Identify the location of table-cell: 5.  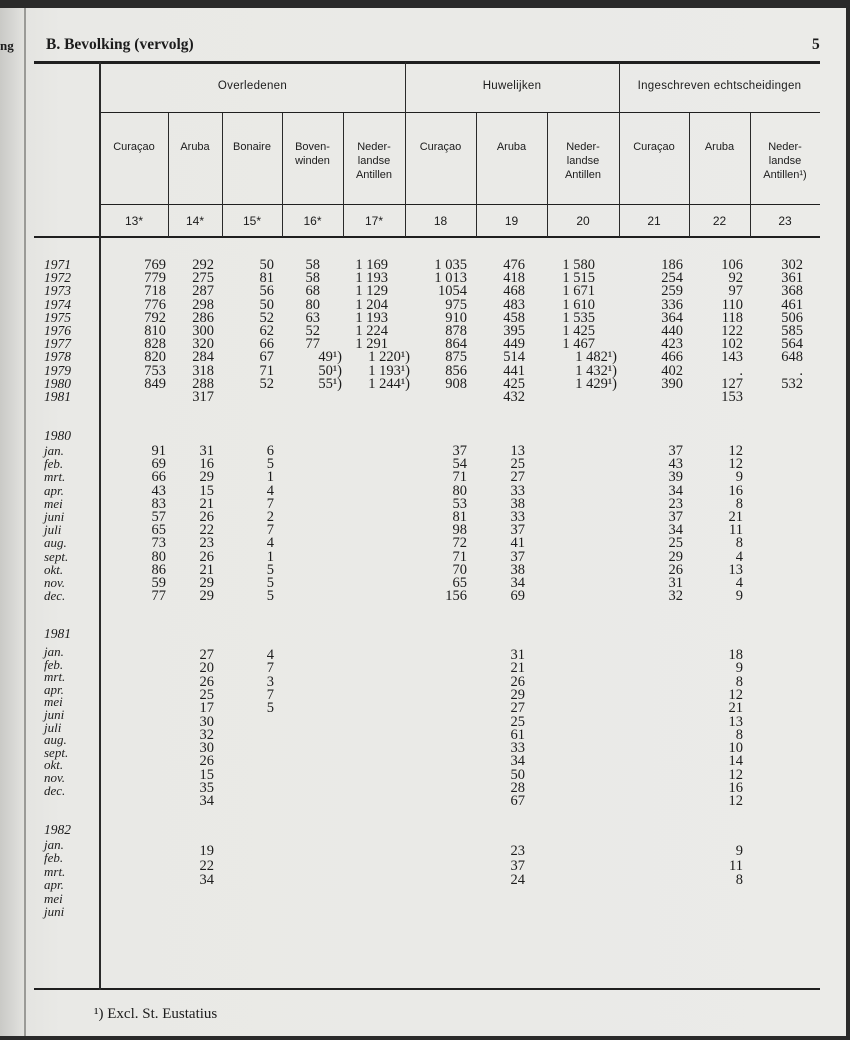
(270, 596).